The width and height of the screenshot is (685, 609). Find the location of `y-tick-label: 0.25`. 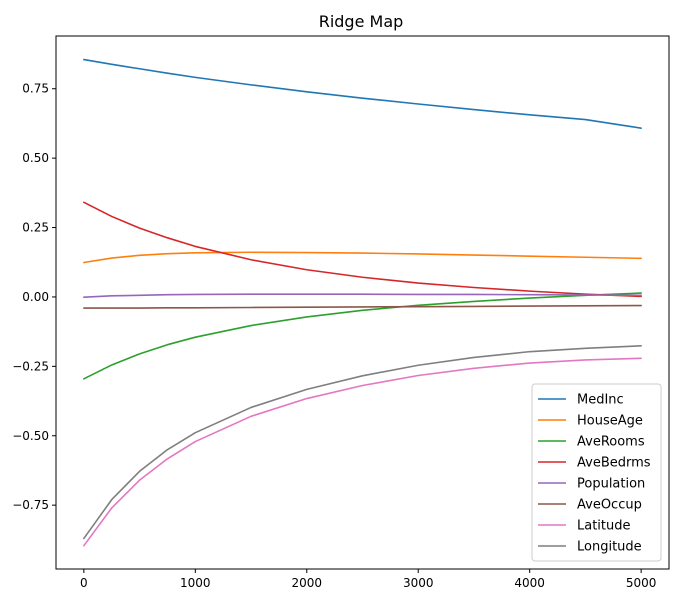

y-tick-label: 0.25 is located at coordinates (35, 228).